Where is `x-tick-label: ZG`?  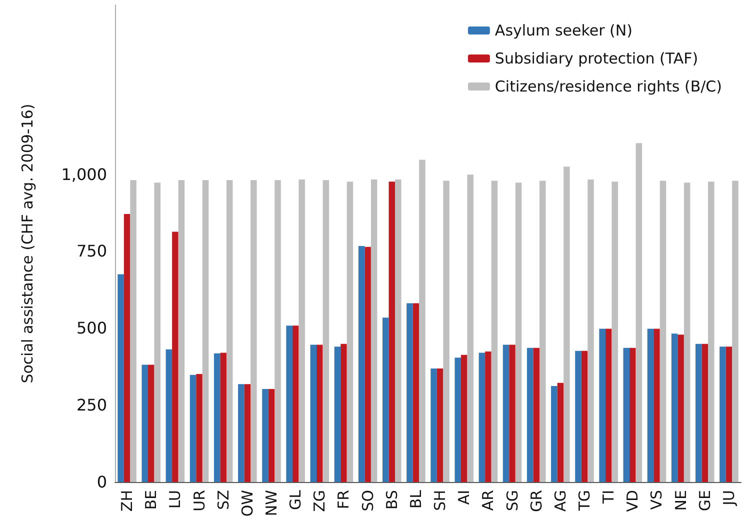 x-tick-label: ZG is located at coordinates (319, 501).